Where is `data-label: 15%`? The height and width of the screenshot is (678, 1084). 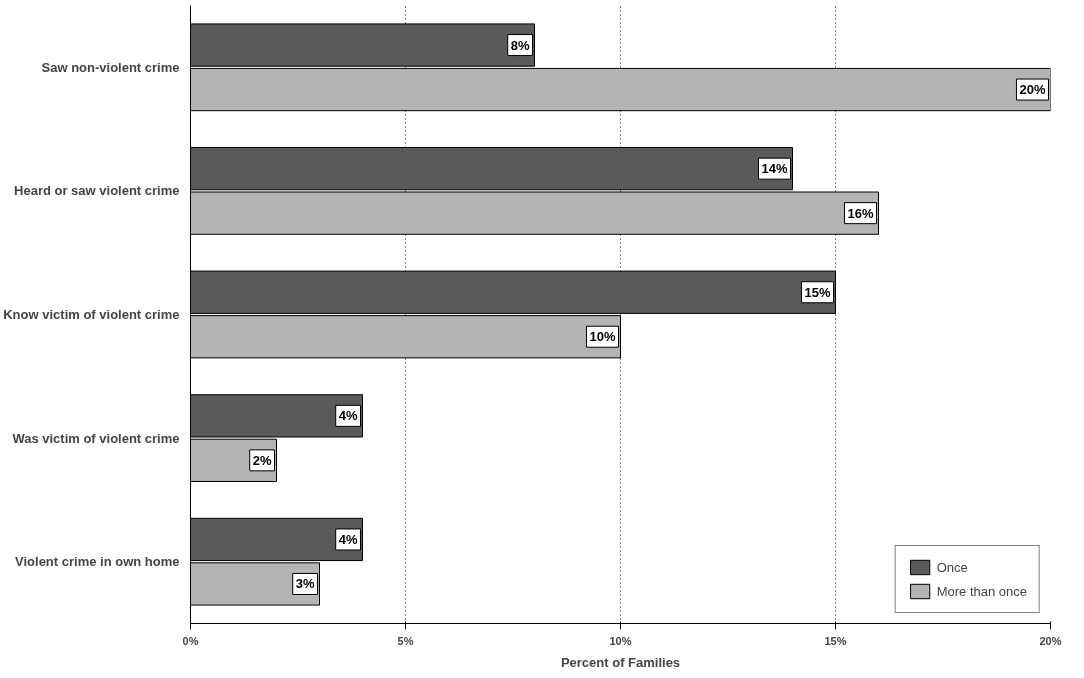 data-label: 15% is located at coordinates (817, 292).